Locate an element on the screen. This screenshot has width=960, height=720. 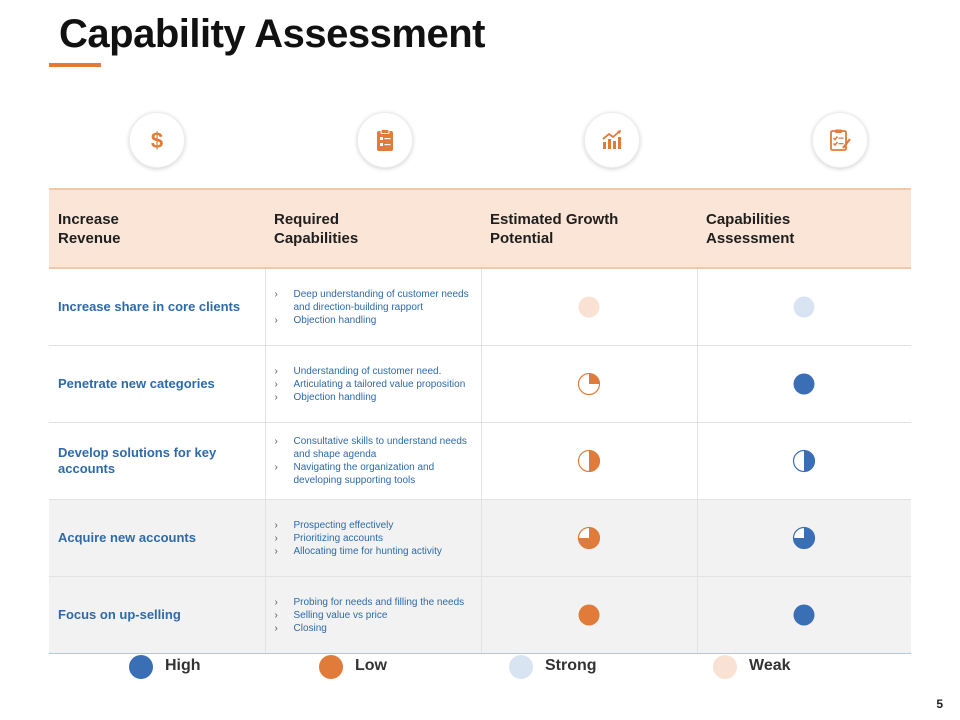
header-label: Estimated Growth Potential is located at coordinates (554, 228).